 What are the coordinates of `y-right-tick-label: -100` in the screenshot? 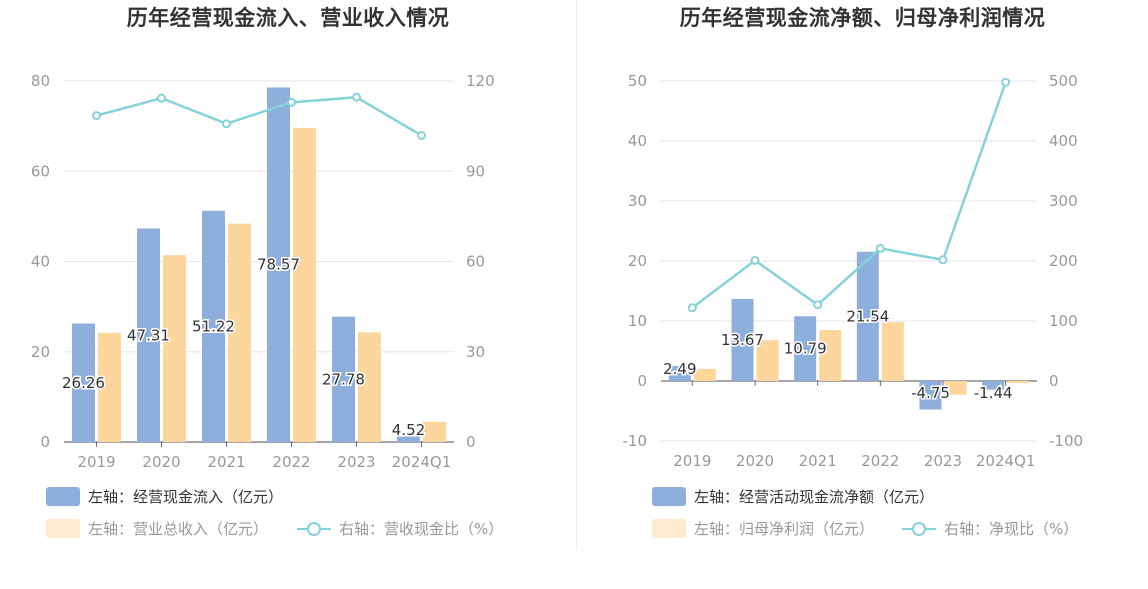 It's located at (1066, 441).